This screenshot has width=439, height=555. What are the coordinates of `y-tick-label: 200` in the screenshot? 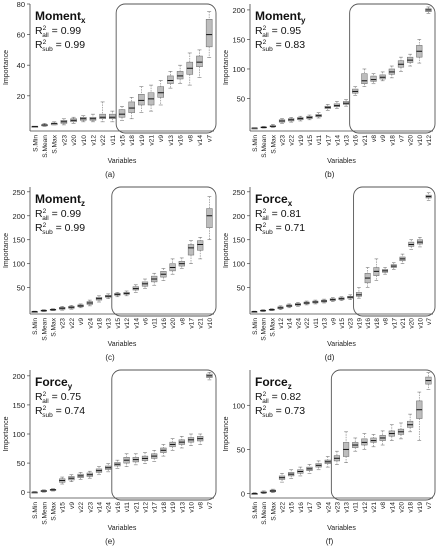 It's located at (238, 216).